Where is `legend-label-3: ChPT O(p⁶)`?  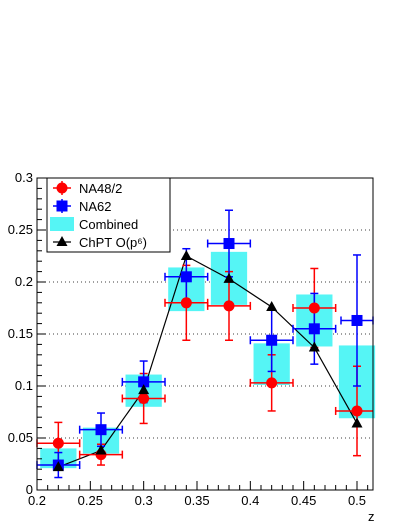
legend-label-3: ChPT O(p⁶) is located at coordinates (113, 242).